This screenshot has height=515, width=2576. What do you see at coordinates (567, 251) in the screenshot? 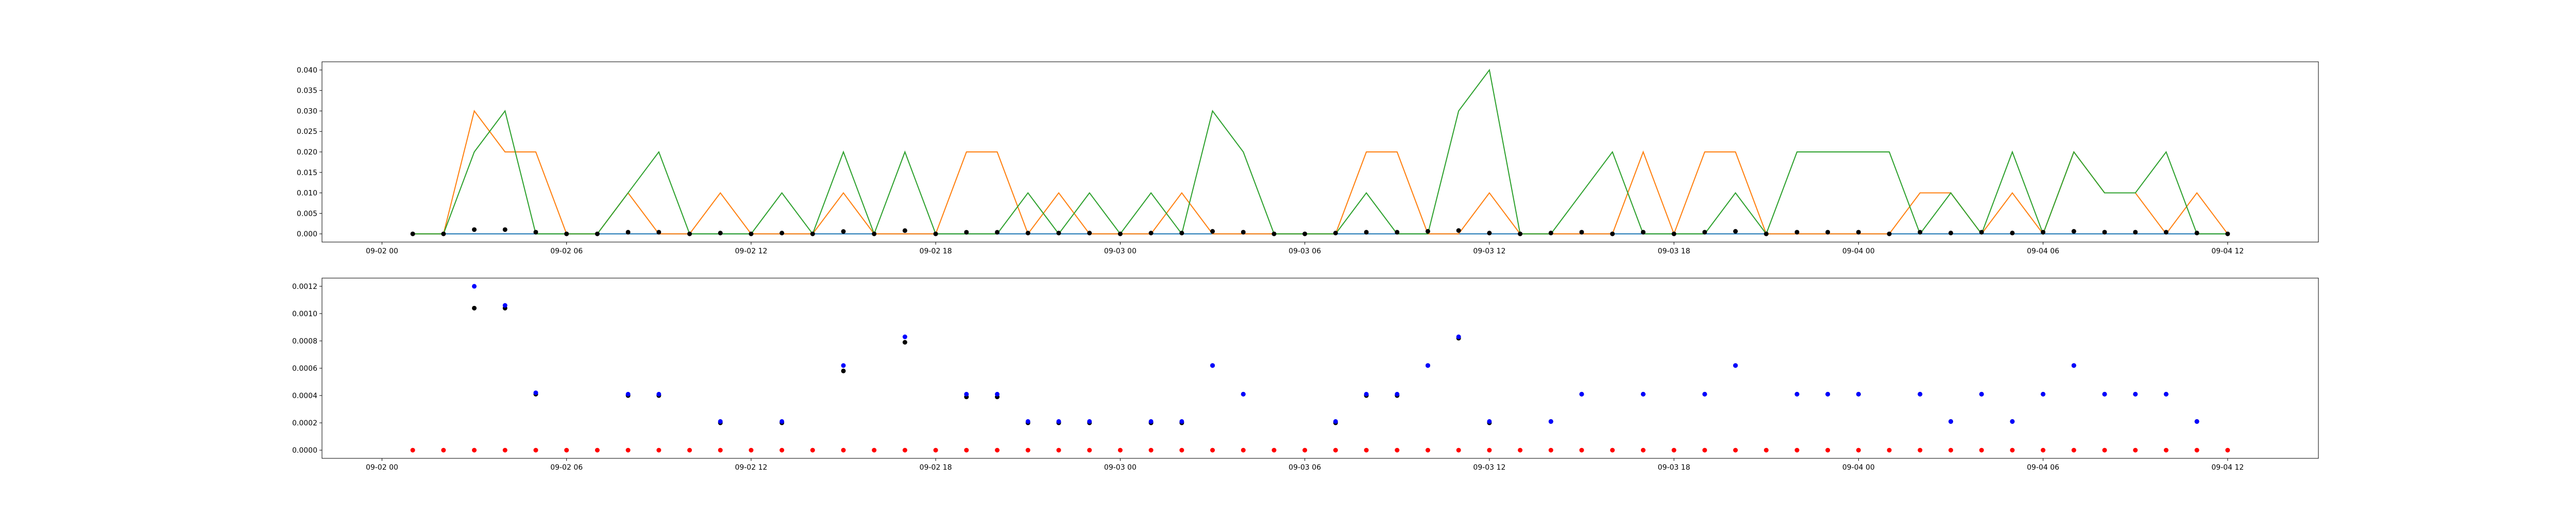
I see `x-tick-label: 09-02 06` at bounding box center [567, 251].